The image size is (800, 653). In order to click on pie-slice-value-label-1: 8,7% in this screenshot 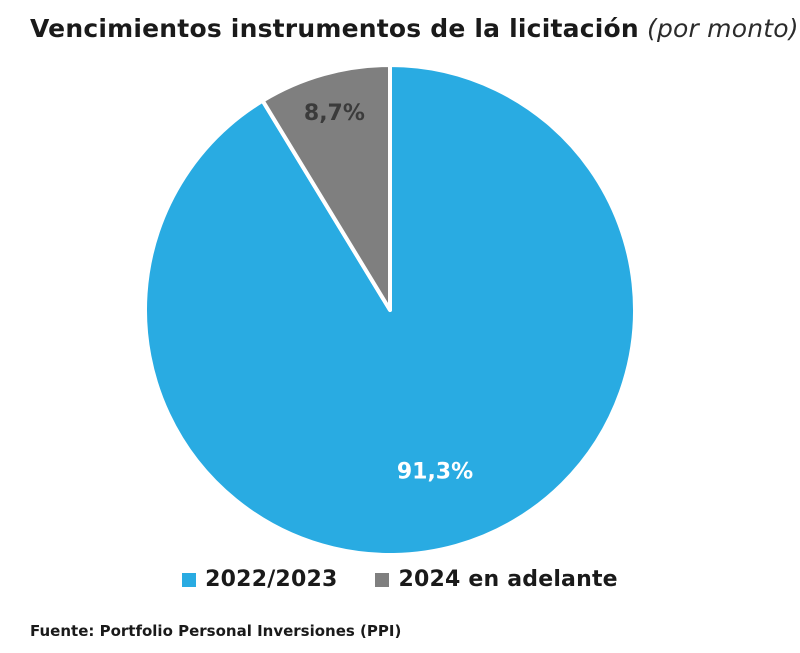, I will do `click(334, 113)`.